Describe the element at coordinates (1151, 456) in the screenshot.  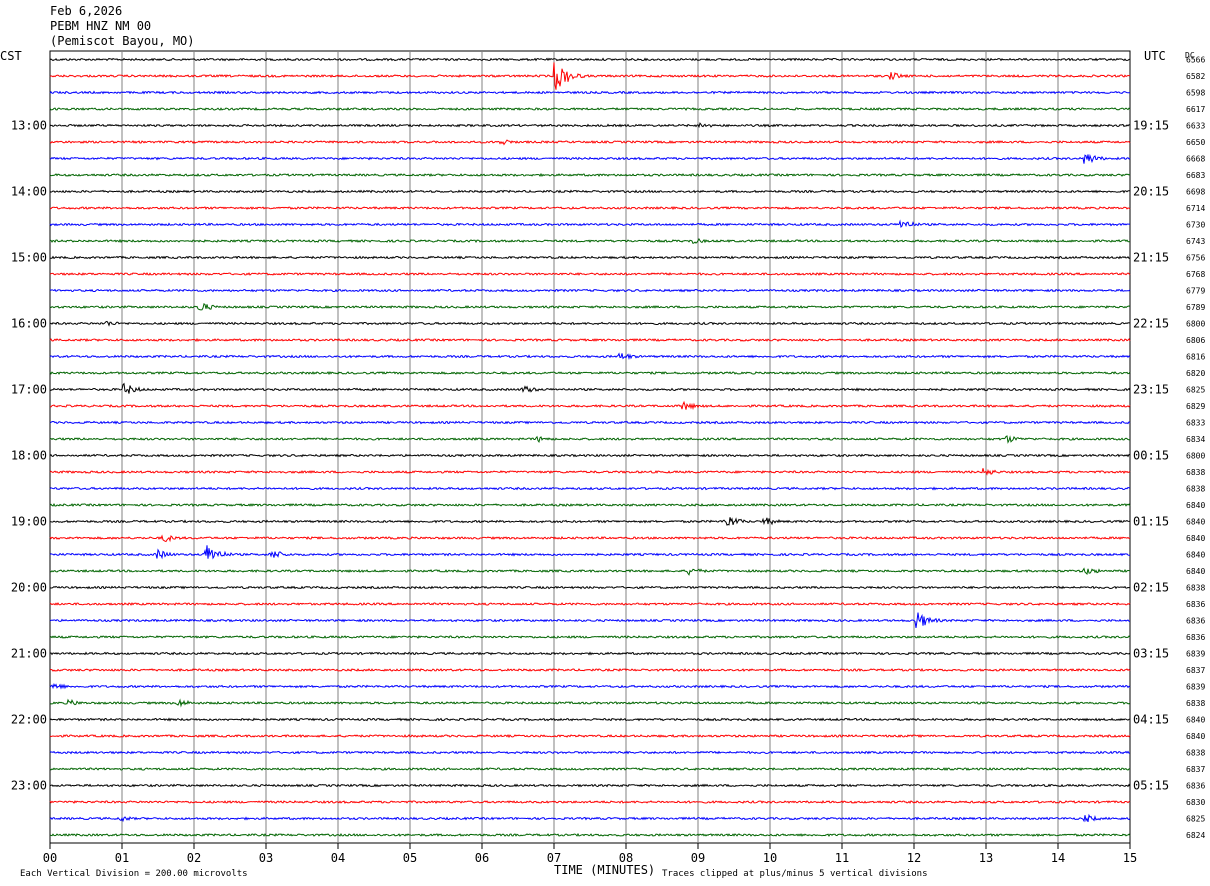
I see `y-tick-utc-5: 00:15` at that location.